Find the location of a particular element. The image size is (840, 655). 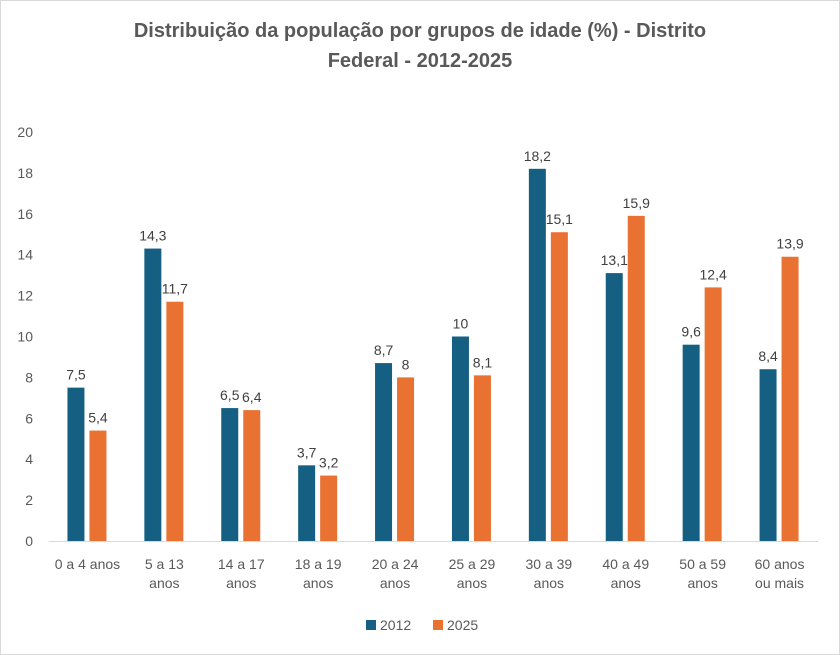

x-tick-label: 18 a 19 is located at coordinates (318, 564).